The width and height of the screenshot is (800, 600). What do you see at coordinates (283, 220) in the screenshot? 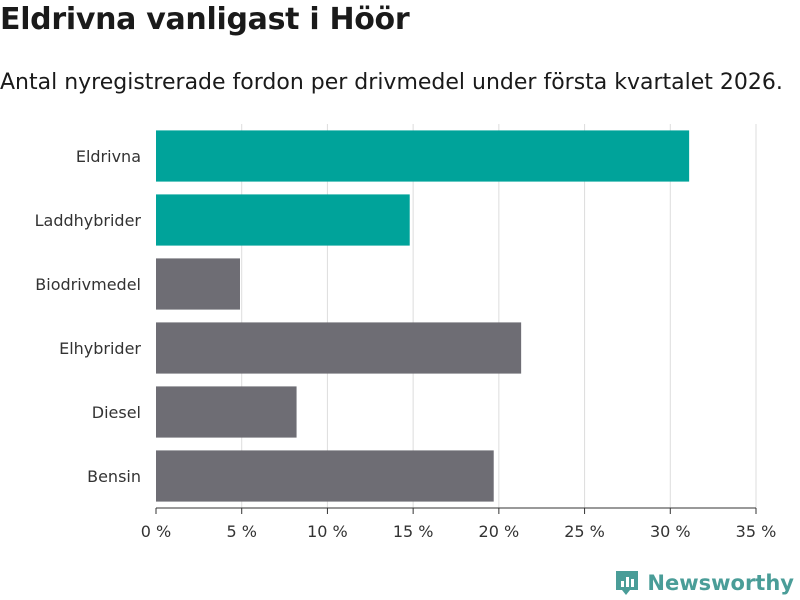
I see `bar-laddhybrider` at bounding box center [283, 220].